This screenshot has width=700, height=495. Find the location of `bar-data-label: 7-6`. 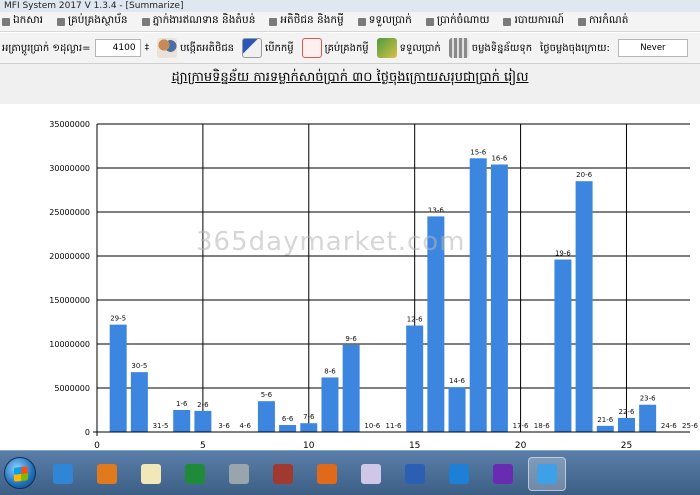

bar-data-label: 7-6 is located at coordinates (309, 417).